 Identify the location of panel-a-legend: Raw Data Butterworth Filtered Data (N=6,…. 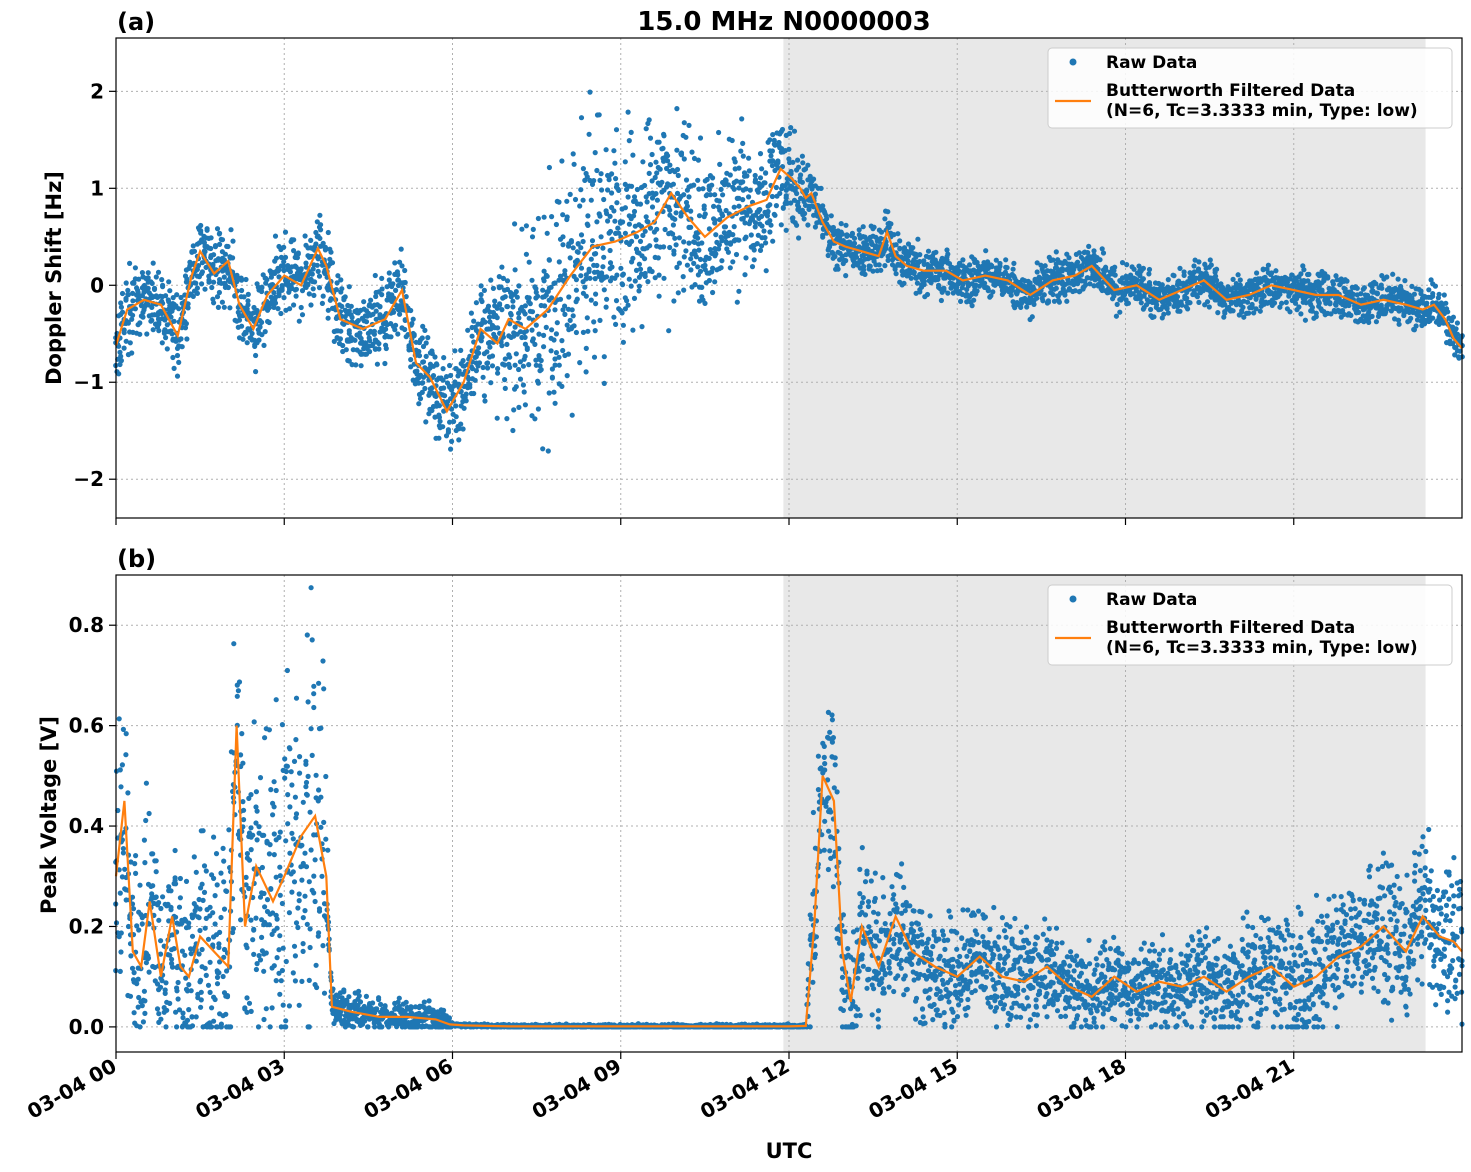
(1250, 88).